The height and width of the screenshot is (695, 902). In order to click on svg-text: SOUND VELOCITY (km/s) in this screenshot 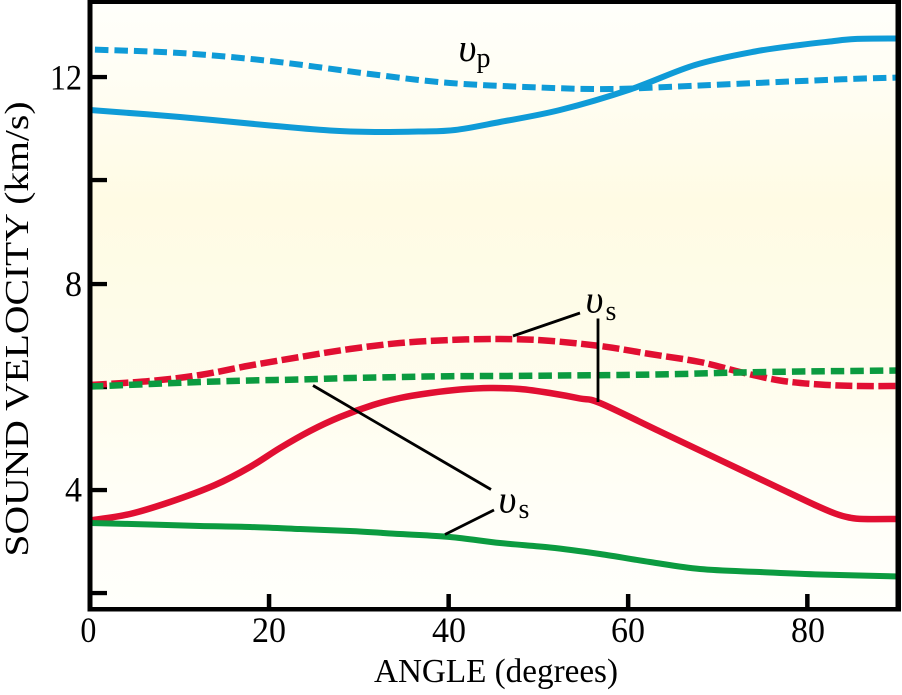, I will do `click(18, 329)`.